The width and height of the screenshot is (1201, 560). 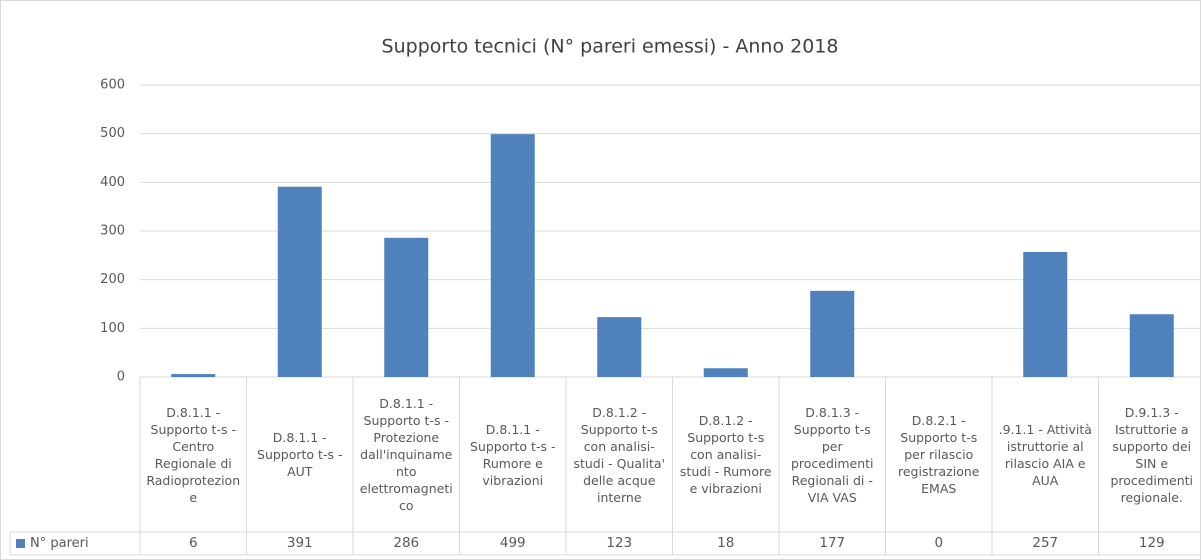 I want to click on table-value: 391, so click(x=299, y=543).